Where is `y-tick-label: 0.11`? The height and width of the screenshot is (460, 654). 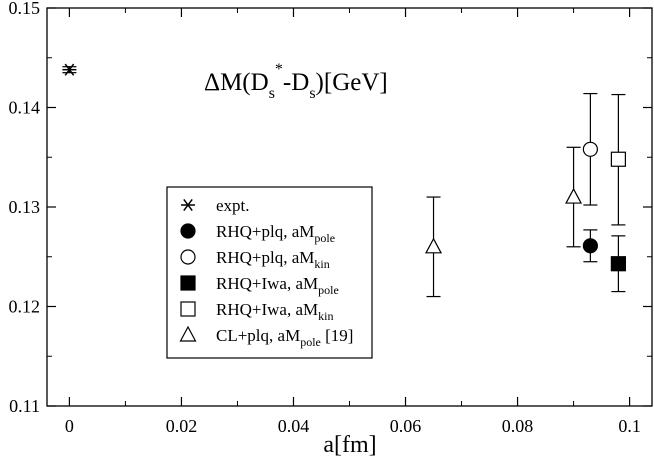 y-tick-label: 0.11 is located at coordinates (24, 406).